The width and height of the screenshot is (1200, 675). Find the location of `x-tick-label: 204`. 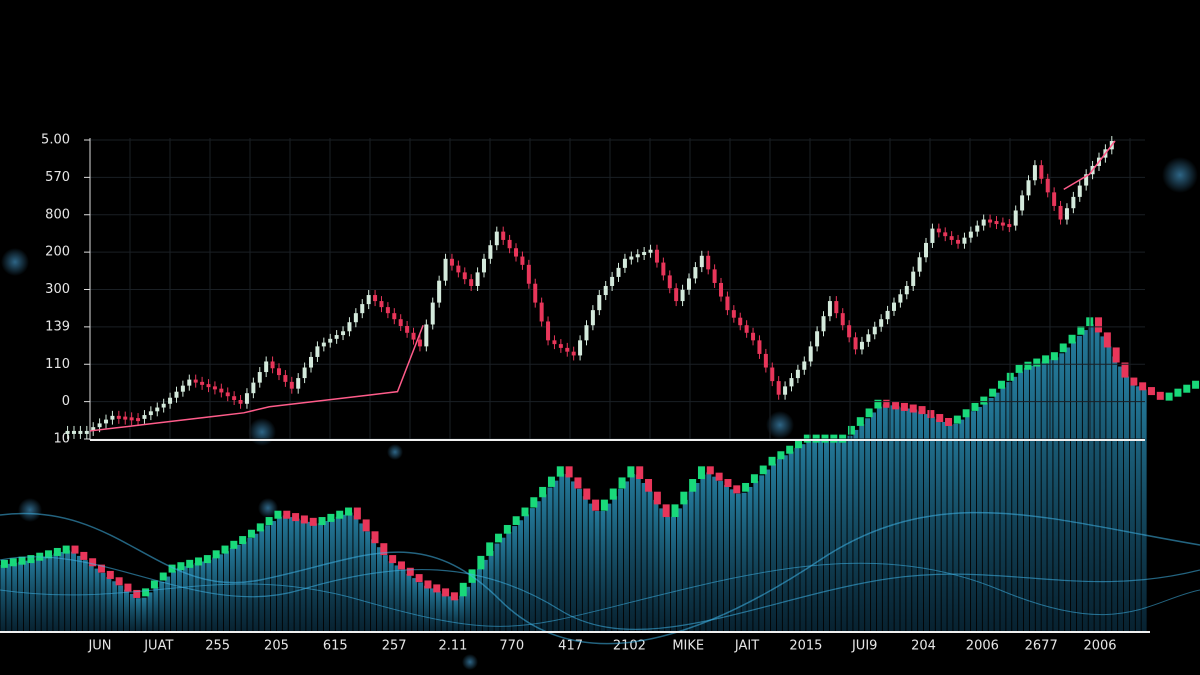

x-tick-label: 204 is located at coordinates (923, 646).